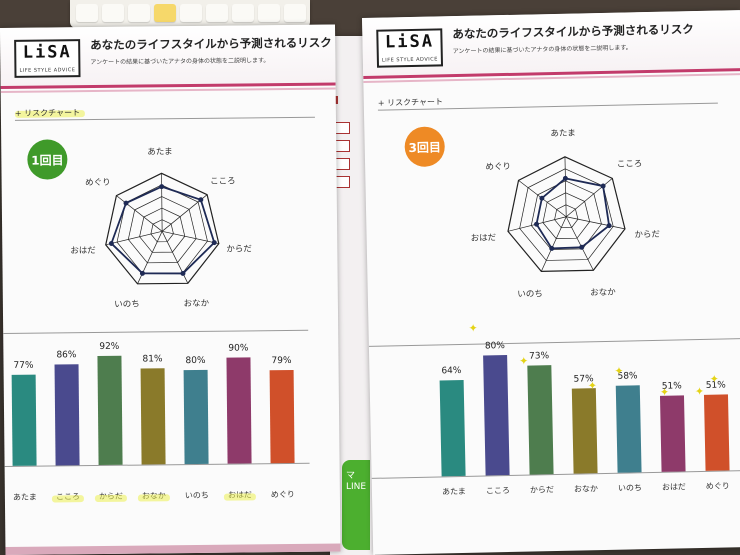 This screenshot has height=555, width=740. I want to click on badge-text: 1回目, so click(47, 160).